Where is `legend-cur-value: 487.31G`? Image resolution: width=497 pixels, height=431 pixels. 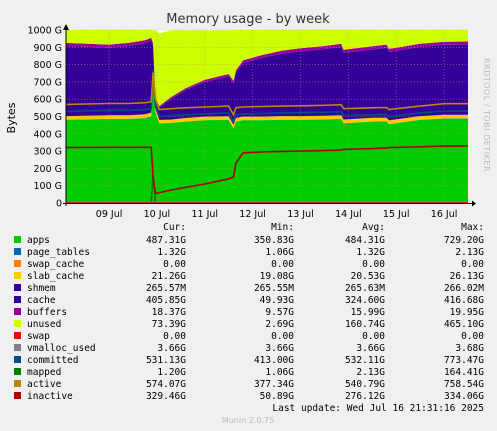 legend-cur-value: 487.31G is located at coordinates (166, 240).